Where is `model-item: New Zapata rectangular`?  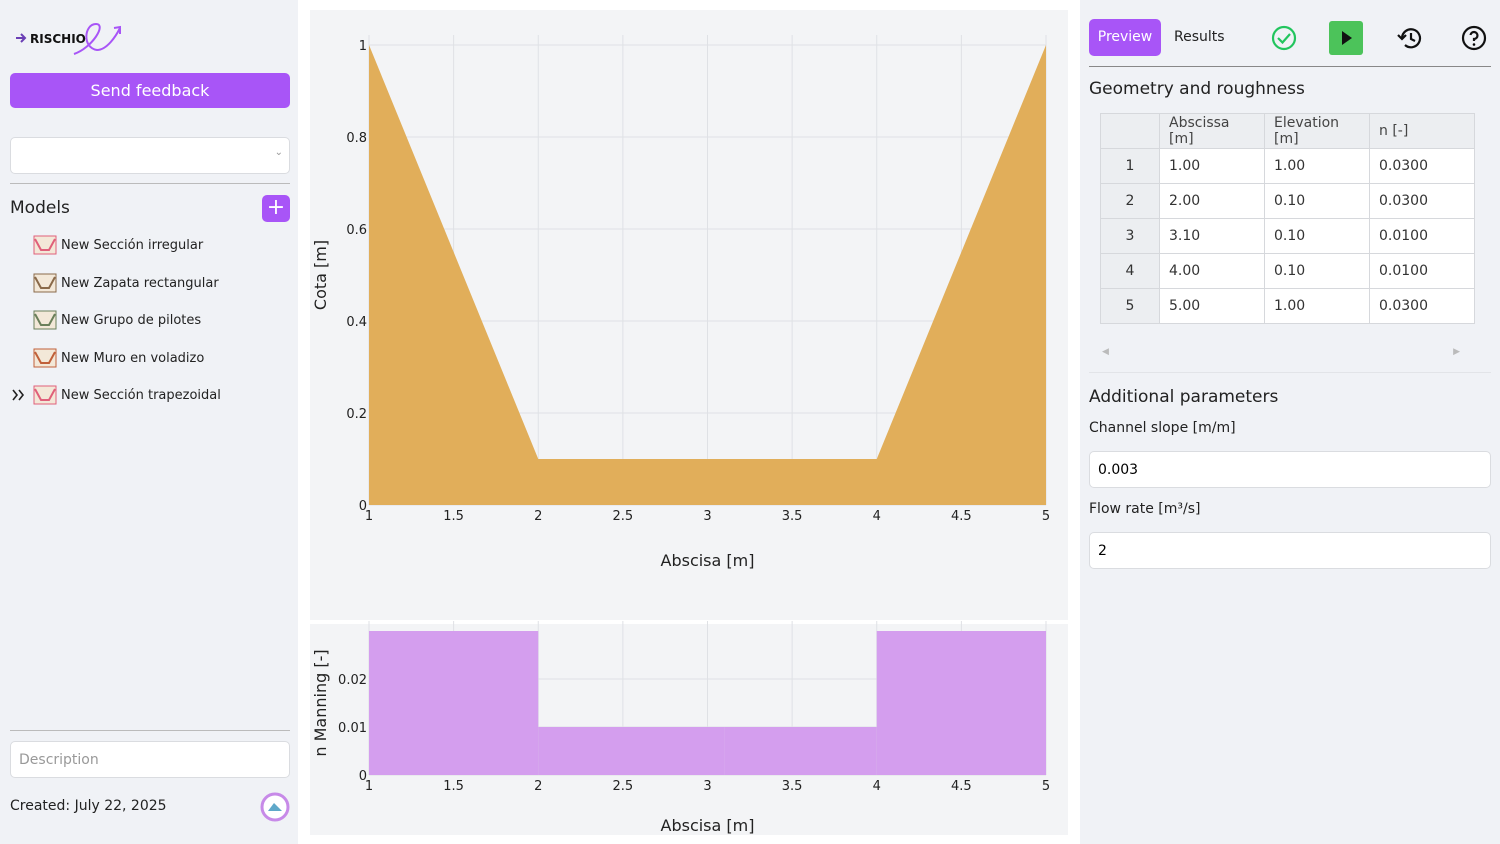 model-item: New Zapata rectangular is located at coordinates (149, 283).